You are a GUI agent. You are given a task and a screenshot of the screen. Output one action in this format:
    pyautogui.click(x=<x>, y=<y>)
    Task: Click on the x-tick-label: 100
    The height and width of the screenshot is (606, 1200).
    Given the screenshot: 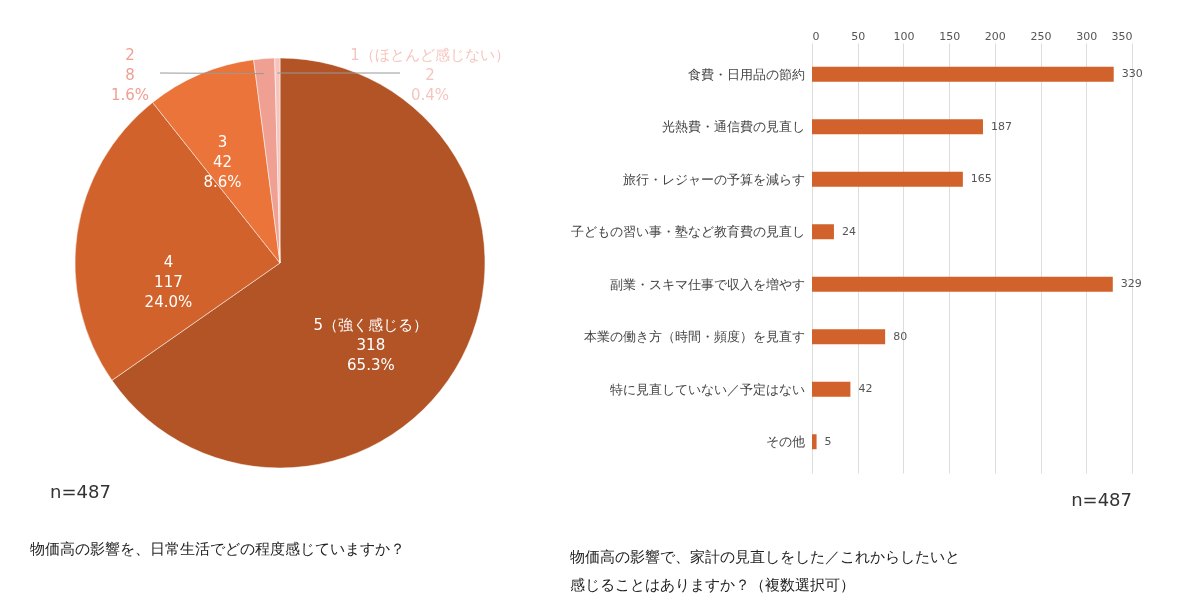 What is the action you would take?
    pyautogui.click(x=904, y=36)
    